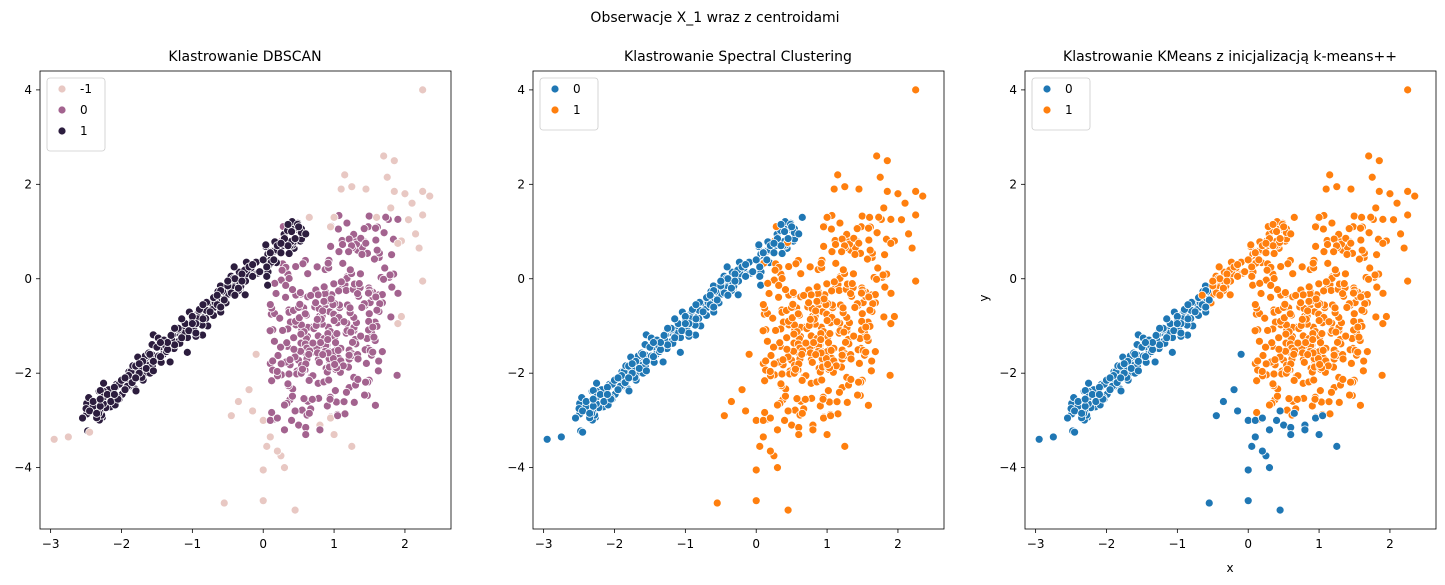 This screenshot has width=1445, height=585. I want to click on scatter-point, so click(1172, 352).